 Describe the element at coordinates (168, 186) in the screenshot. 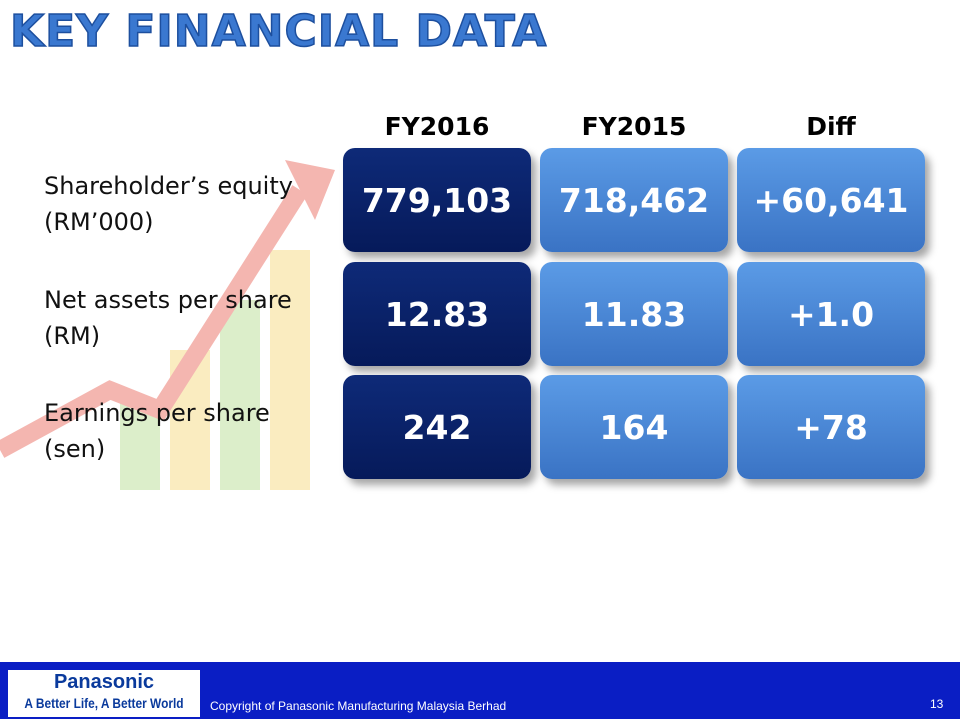

I see `row-label-line: Shareholder’s equity` at that location.